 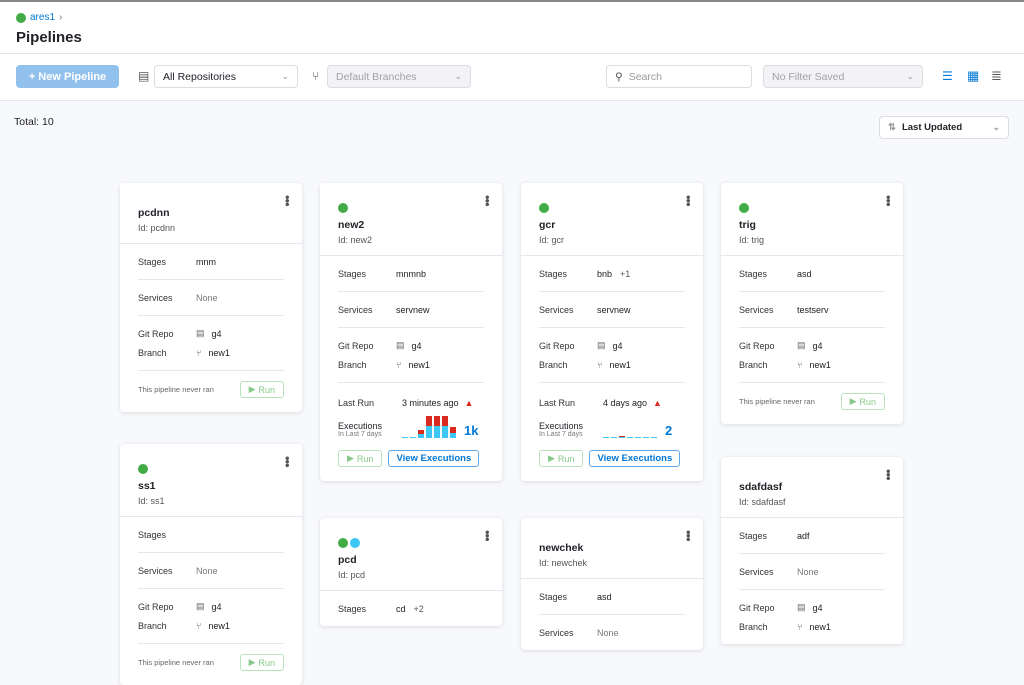 What do you see at coordinates (350, 458) in the screenshot?
I see `play-icon: ▶` at bounding box center [350, 458].